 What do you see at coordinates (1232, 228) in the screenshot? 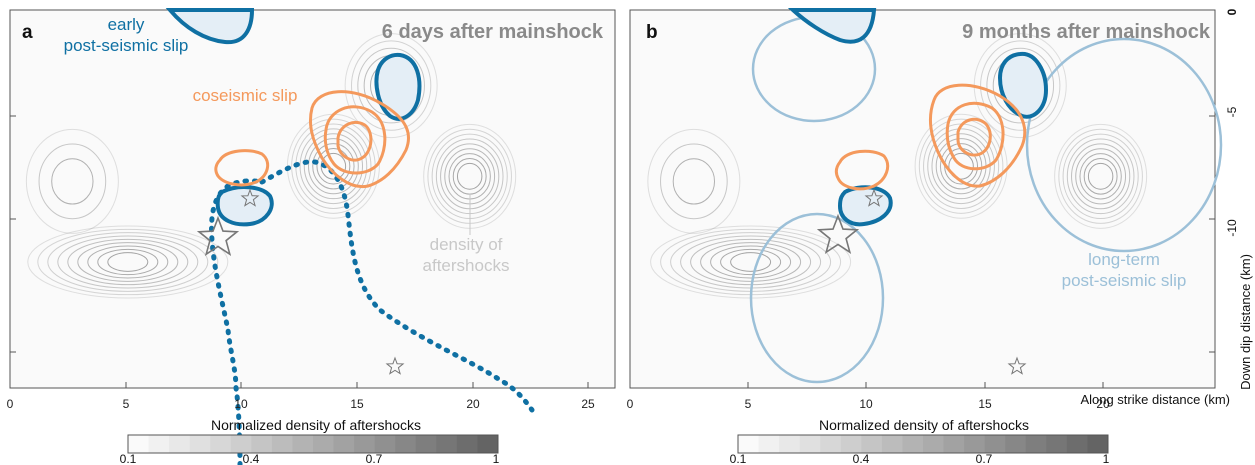
I see `y-tick-minus10: -10` at bounding box center [1232, 228].